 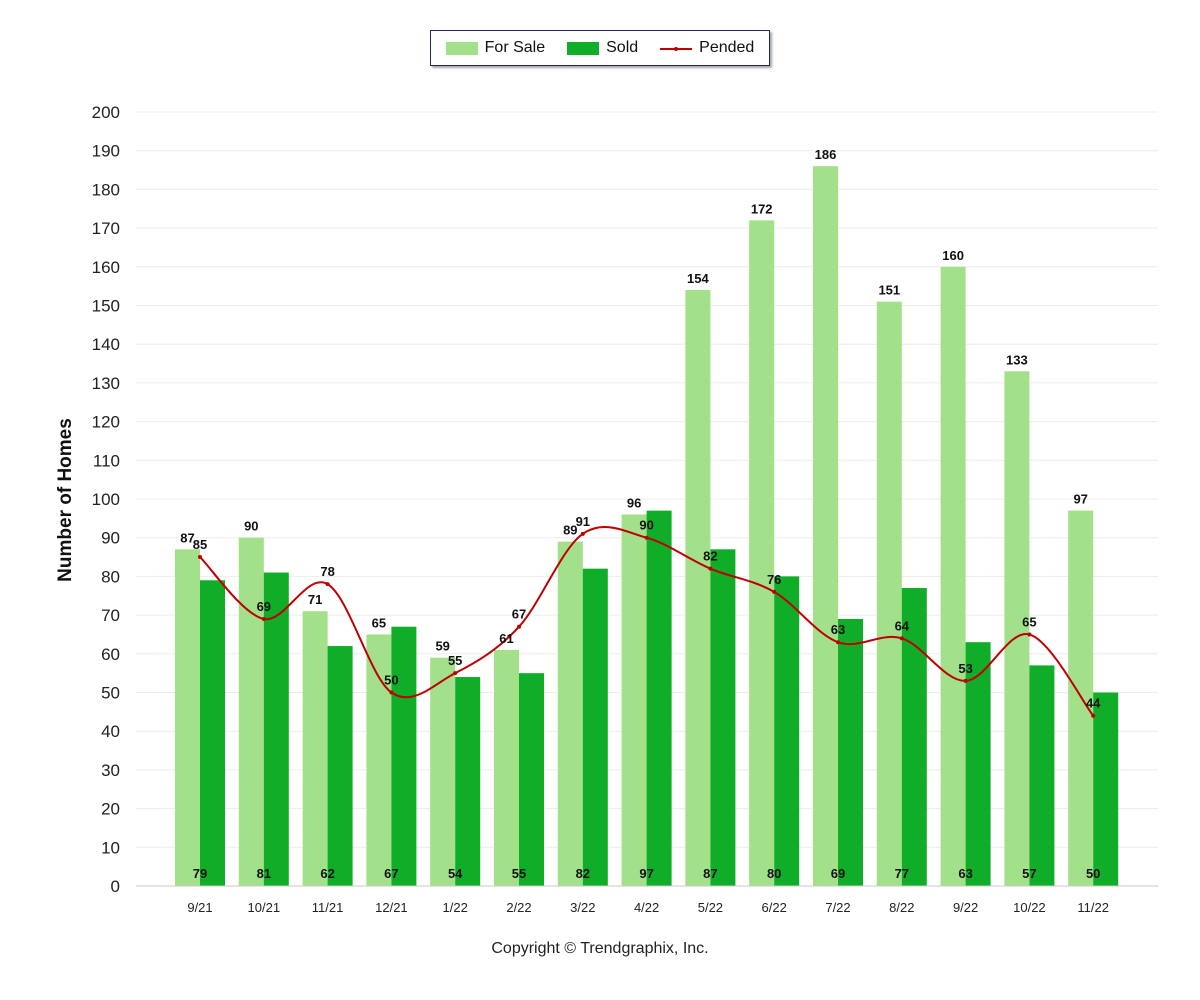 I want to click on label-sold: 87, so click(x=710, y=873).